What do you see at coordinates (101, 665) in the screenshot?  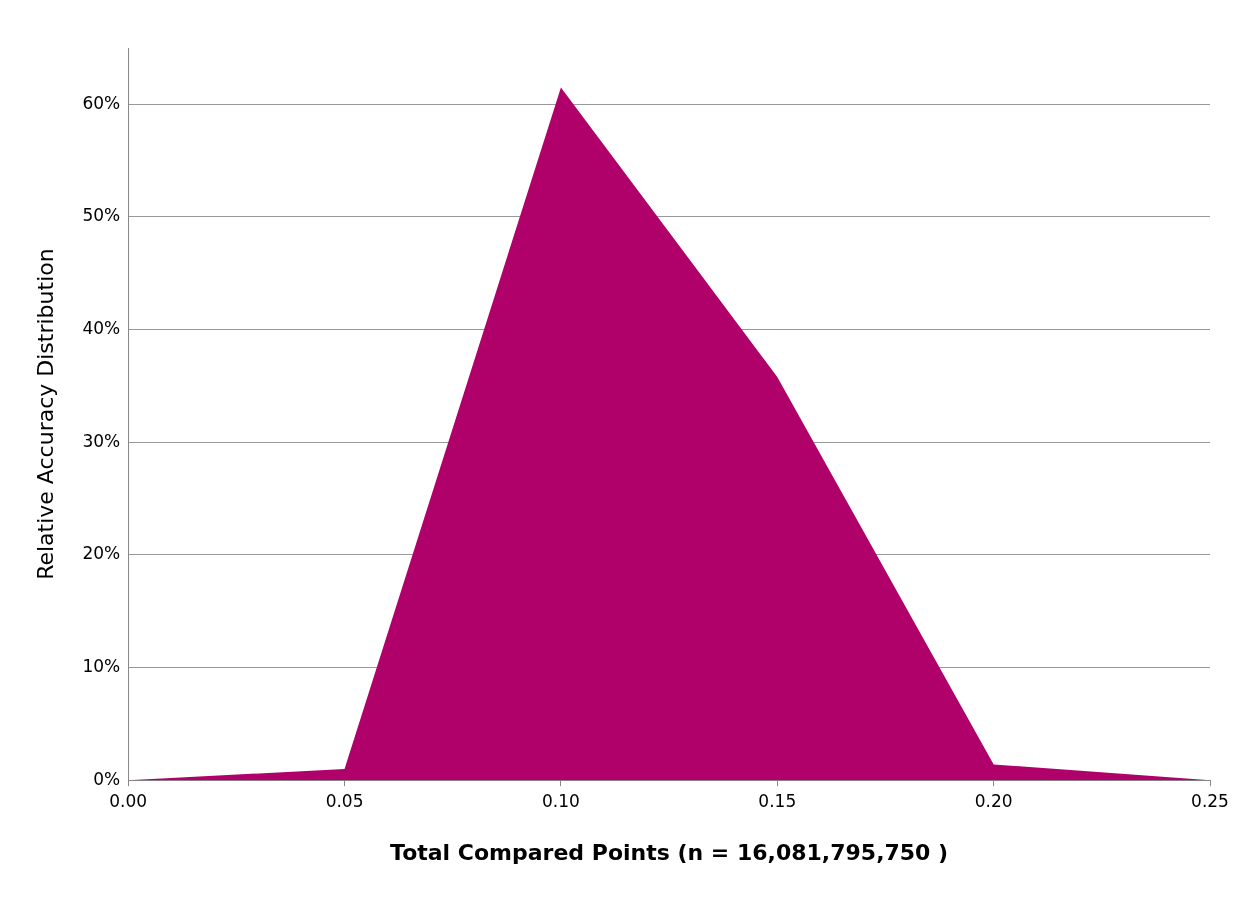 I see `y-tick-label: 10%` at bounding box center [101, 665].